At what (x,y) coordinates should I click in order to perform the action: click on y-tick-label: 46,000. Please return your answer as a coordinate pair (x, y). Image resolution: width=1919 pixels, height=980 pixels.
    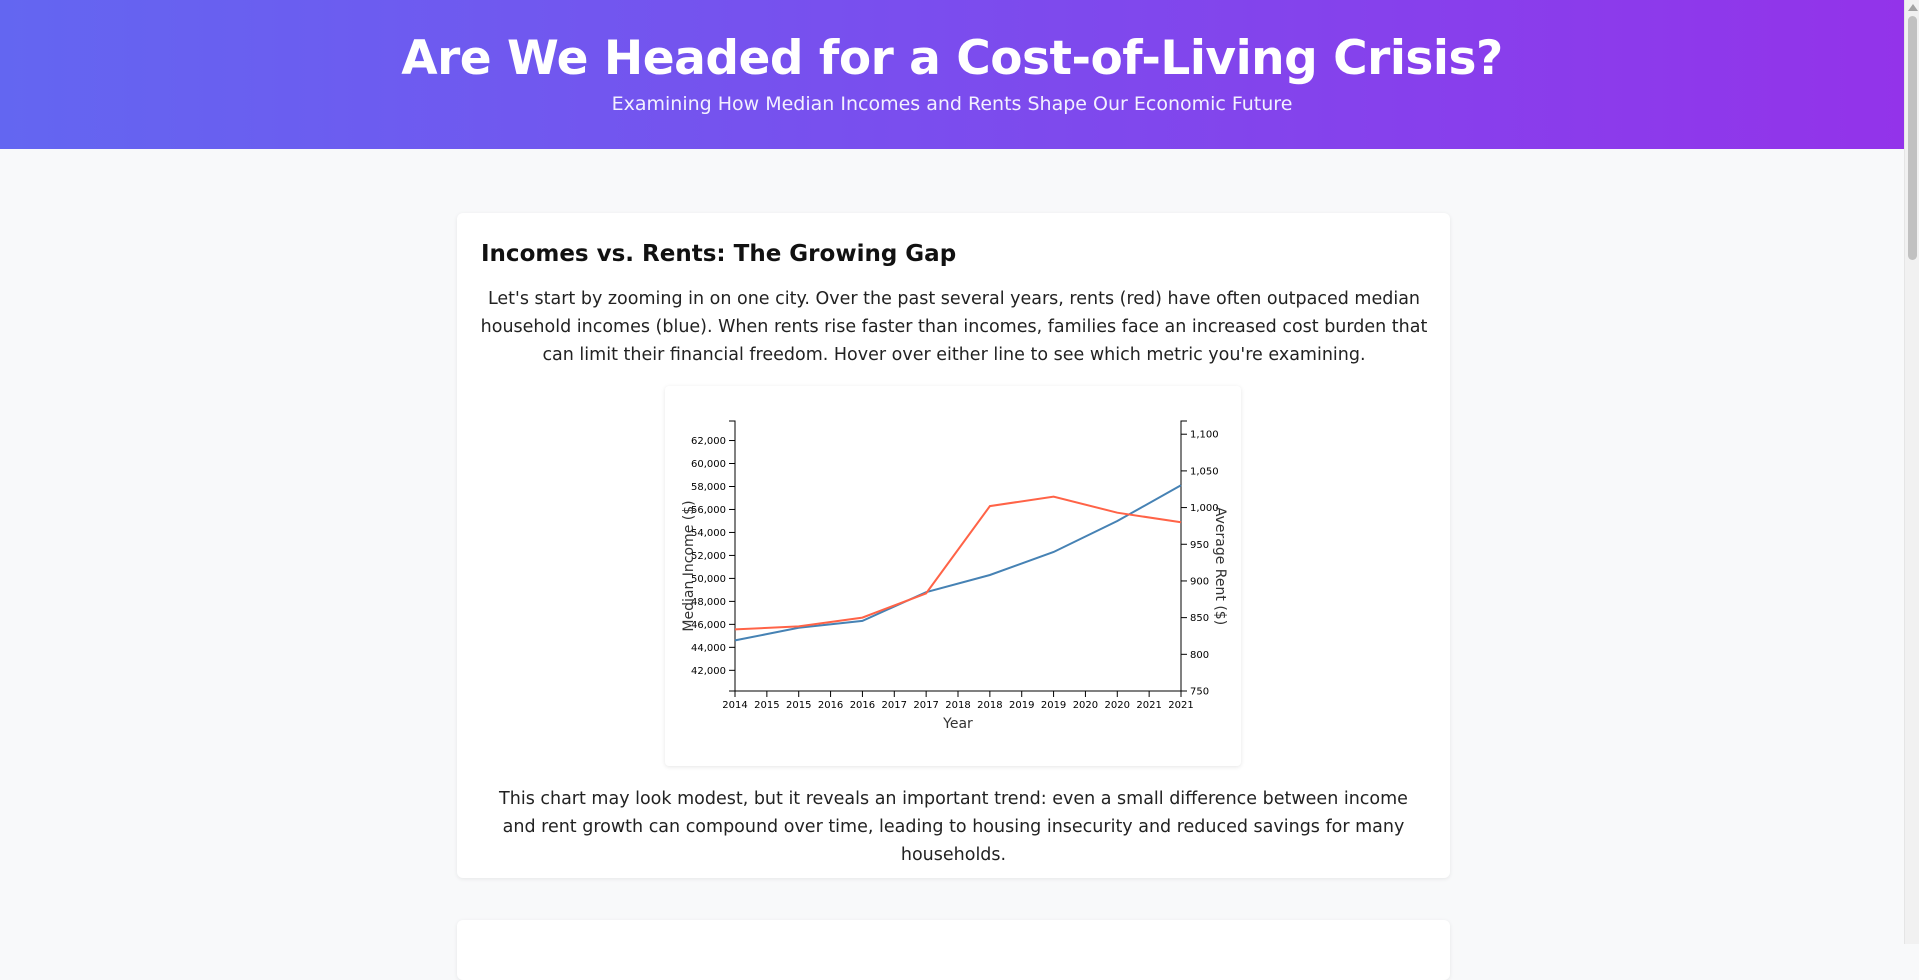
    Looking at the image, I should click on (708, 625).